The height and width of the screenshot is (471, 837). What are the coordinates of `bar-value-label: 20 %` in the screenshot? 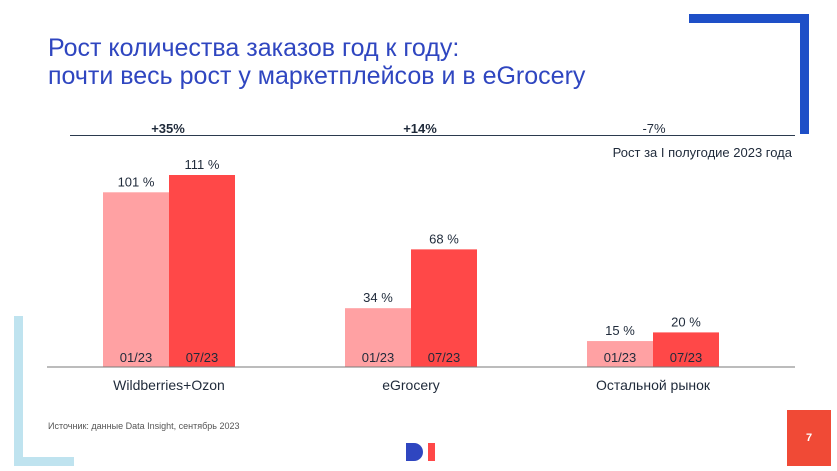 It's located at (686, 321).